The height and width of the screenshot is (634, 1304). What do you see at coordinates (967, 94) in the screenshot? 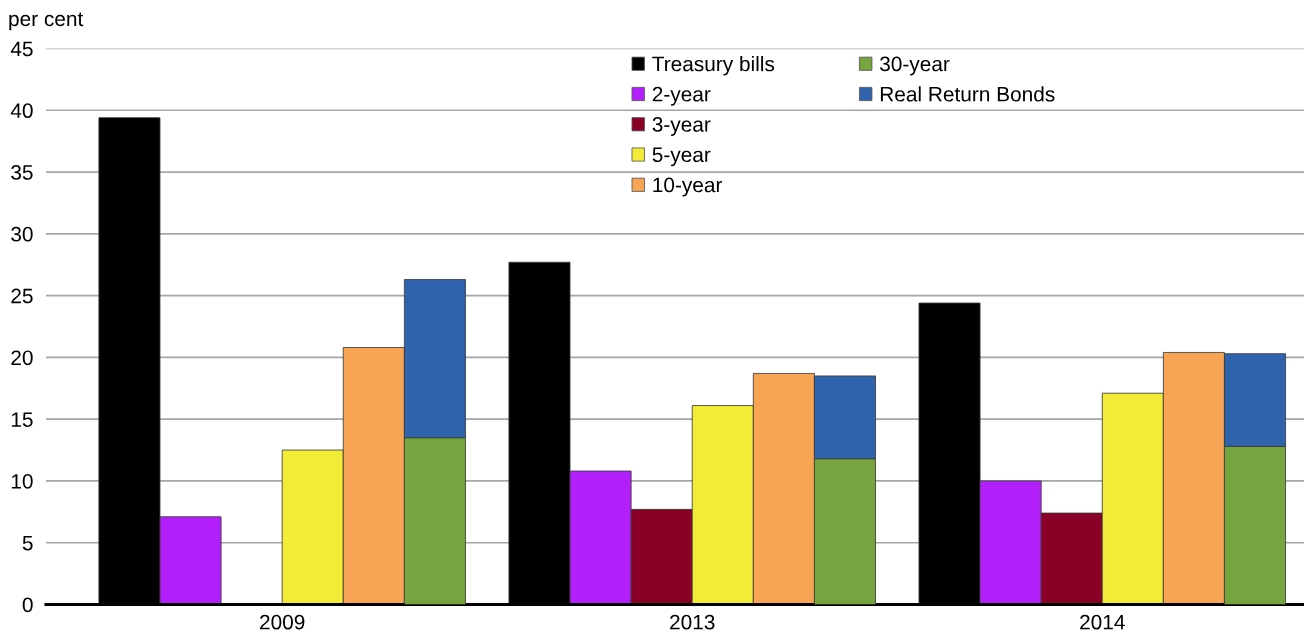
I see `legend-label: Real Return Bonds` at bounding box center [967, 94].